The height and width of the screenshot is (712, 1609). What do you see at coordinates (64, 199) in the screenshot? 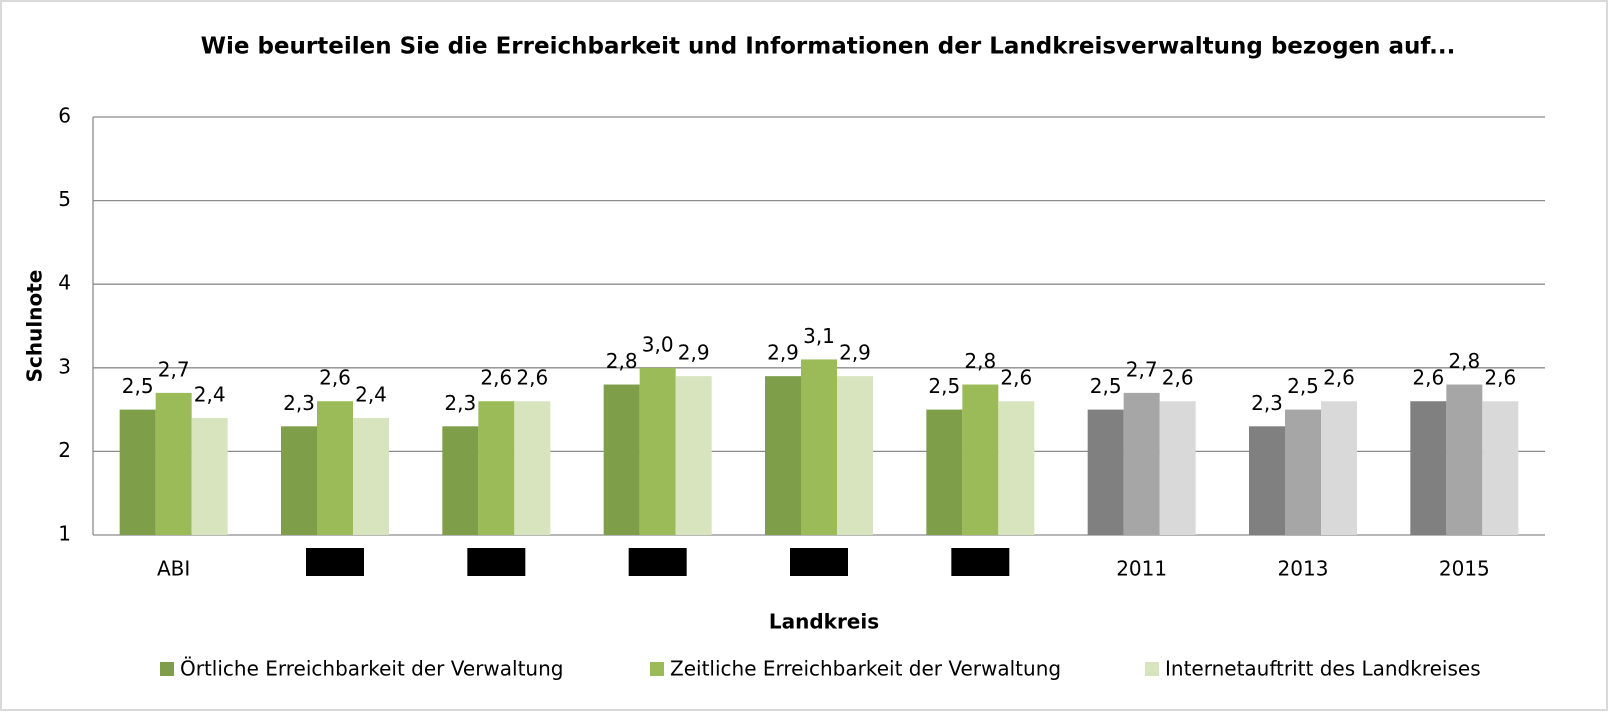
I see `y-tick-label: 5` at bounding box center [64, 199].